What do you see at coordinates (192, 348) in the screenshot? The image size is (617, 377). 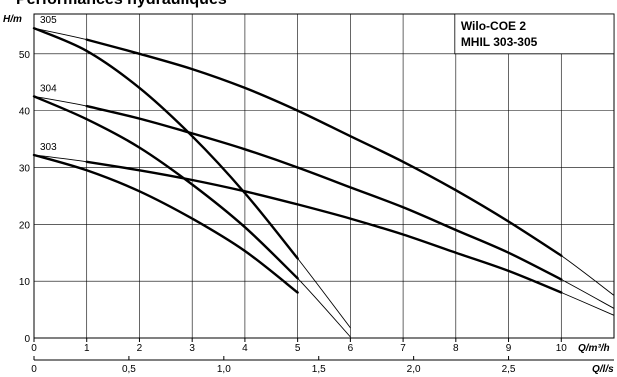 I see `x-tick-label: 3` at bounding box center [192, 348].